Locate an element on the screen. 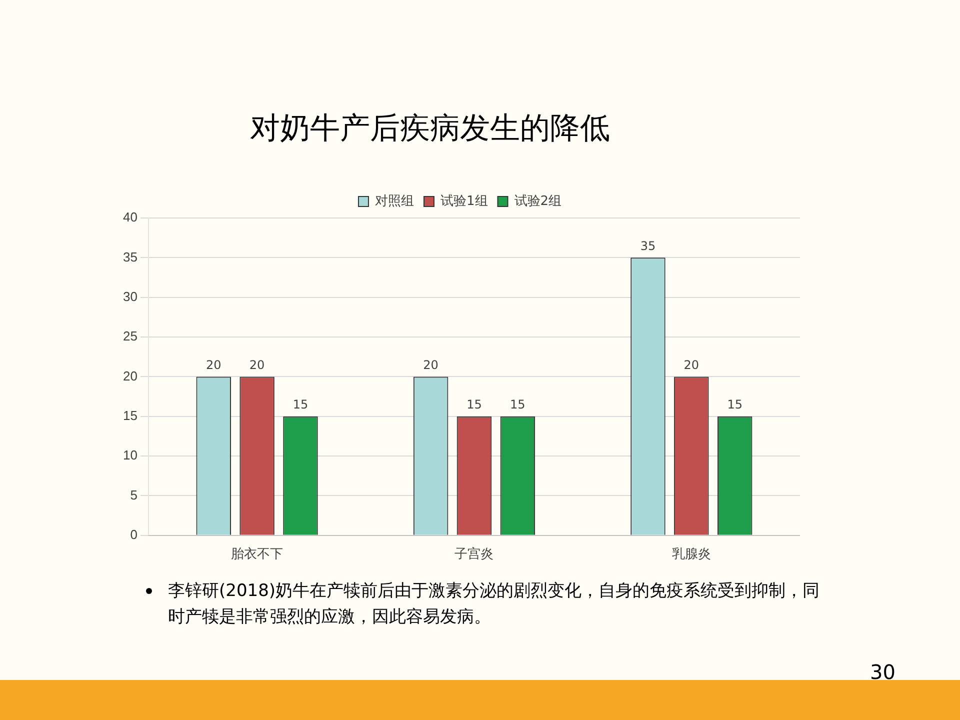  y-tick-label: 30 is located at coordinates (130, 296).